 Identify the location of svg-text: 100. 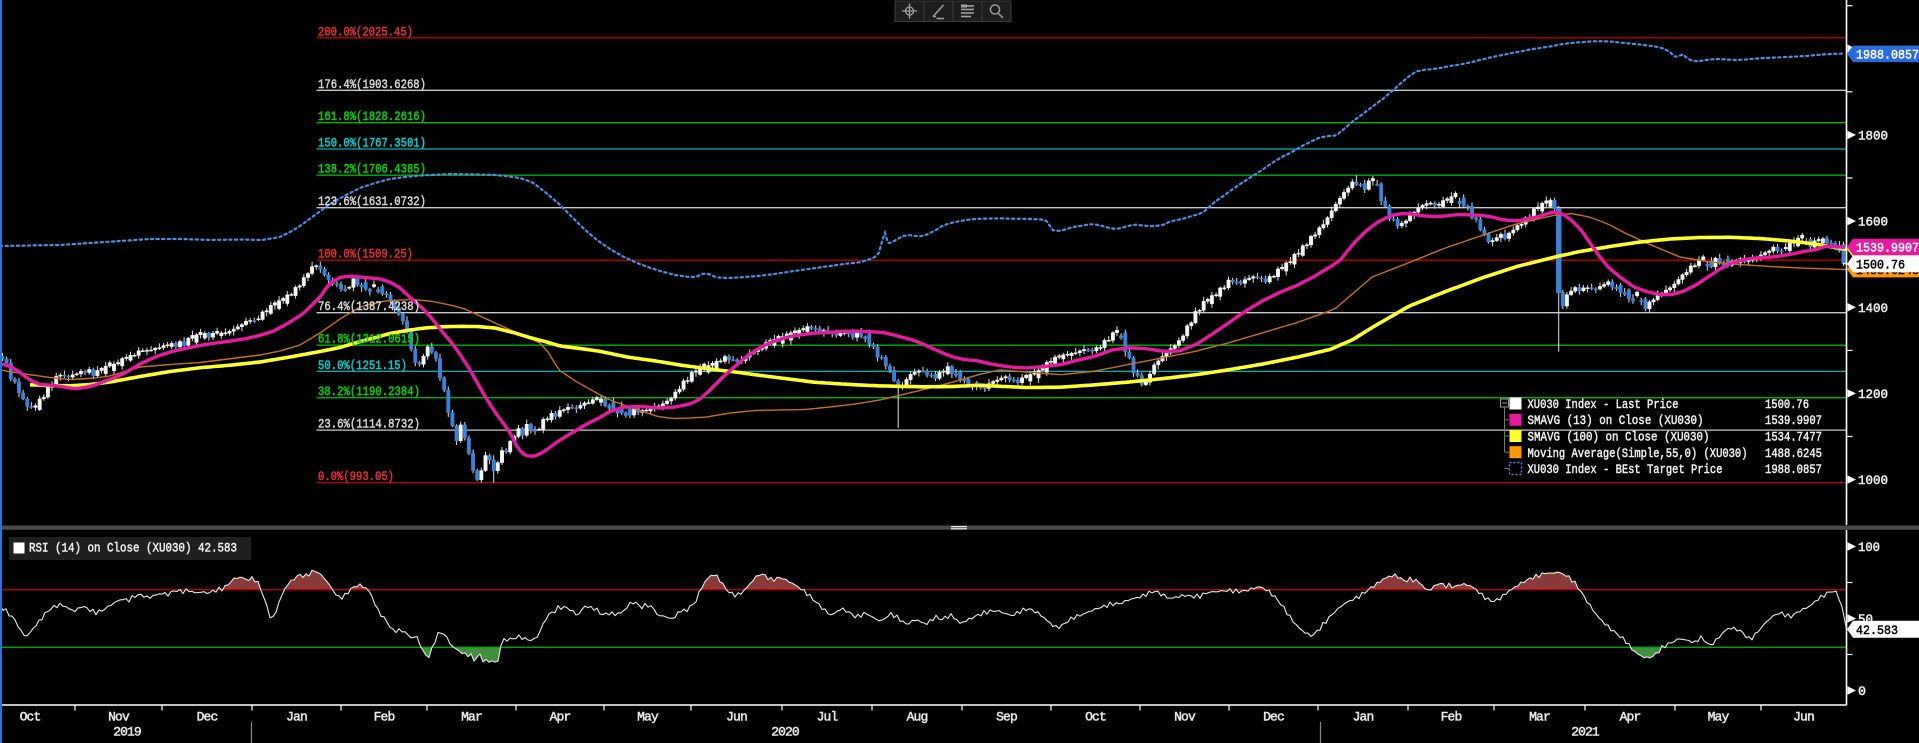
(1869, 547).